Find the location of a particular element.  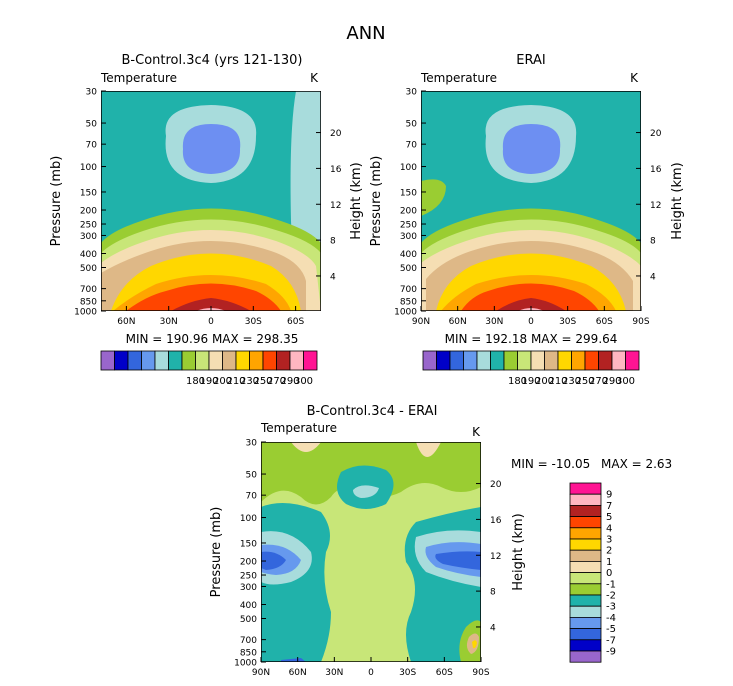

colorbar-label: -2 is located at coordinates (611, 596).